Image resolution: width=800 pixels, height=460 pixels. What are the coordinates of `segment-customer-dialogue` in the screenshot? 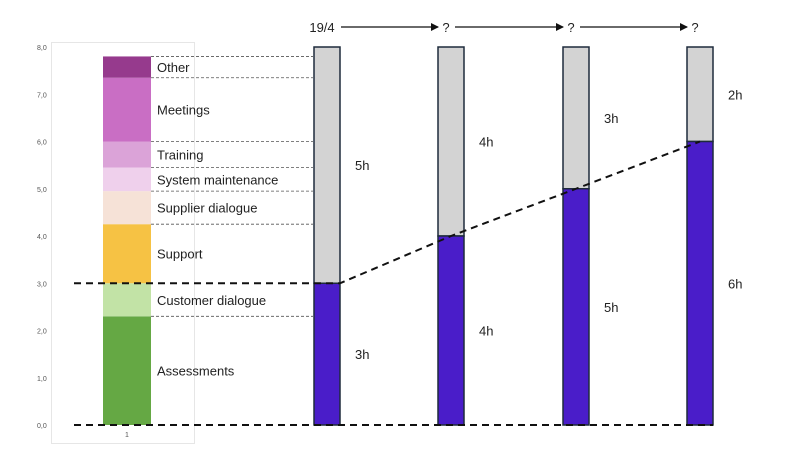 It's located at (127, 300).